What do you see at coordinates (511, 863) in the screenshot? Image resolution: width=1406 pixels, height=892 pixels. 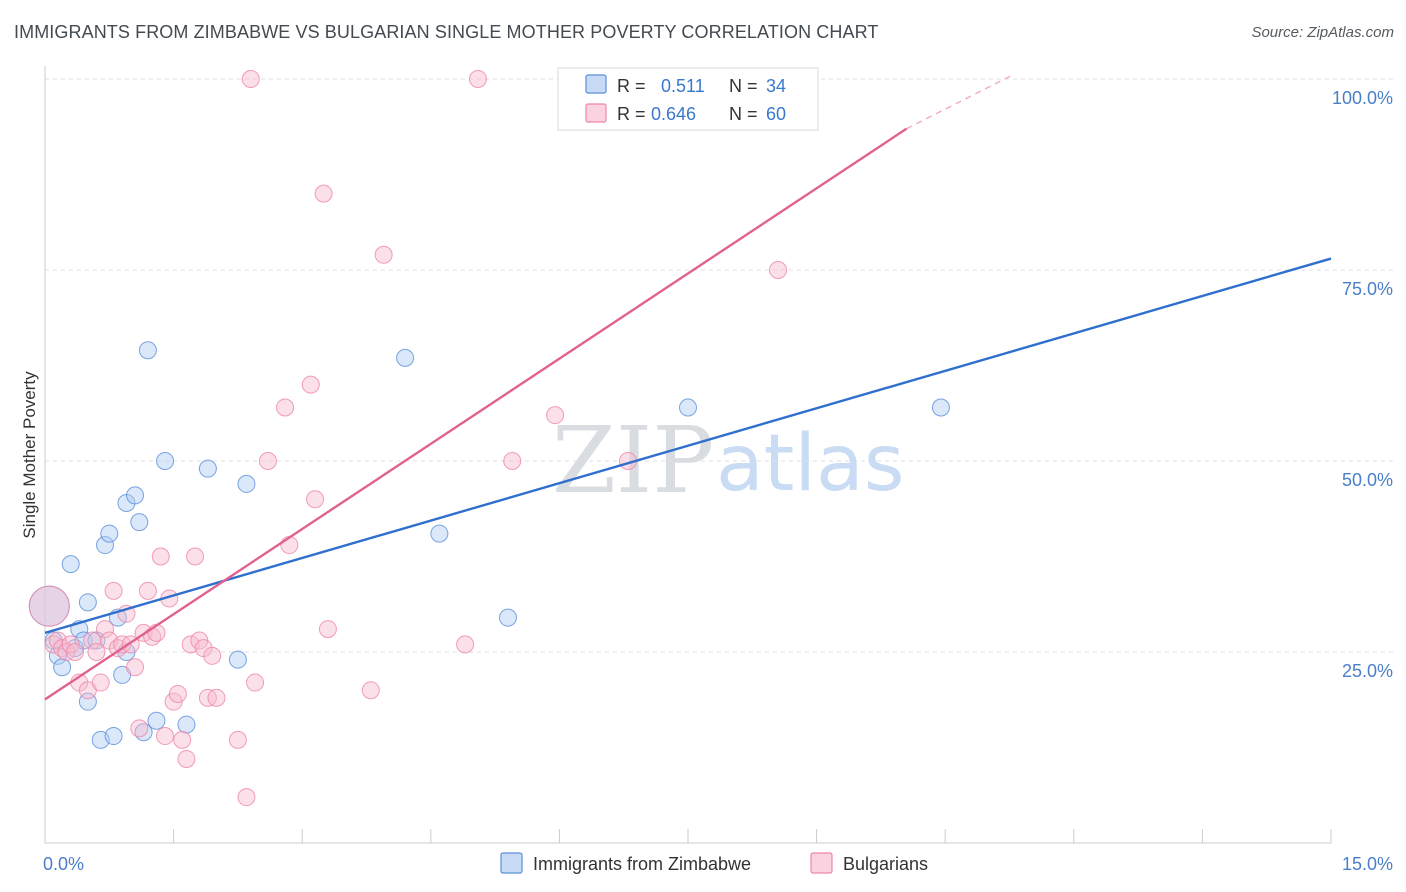 I see `bottom-legend-swatch-zimbabwe` at bounding box center [511, 863].